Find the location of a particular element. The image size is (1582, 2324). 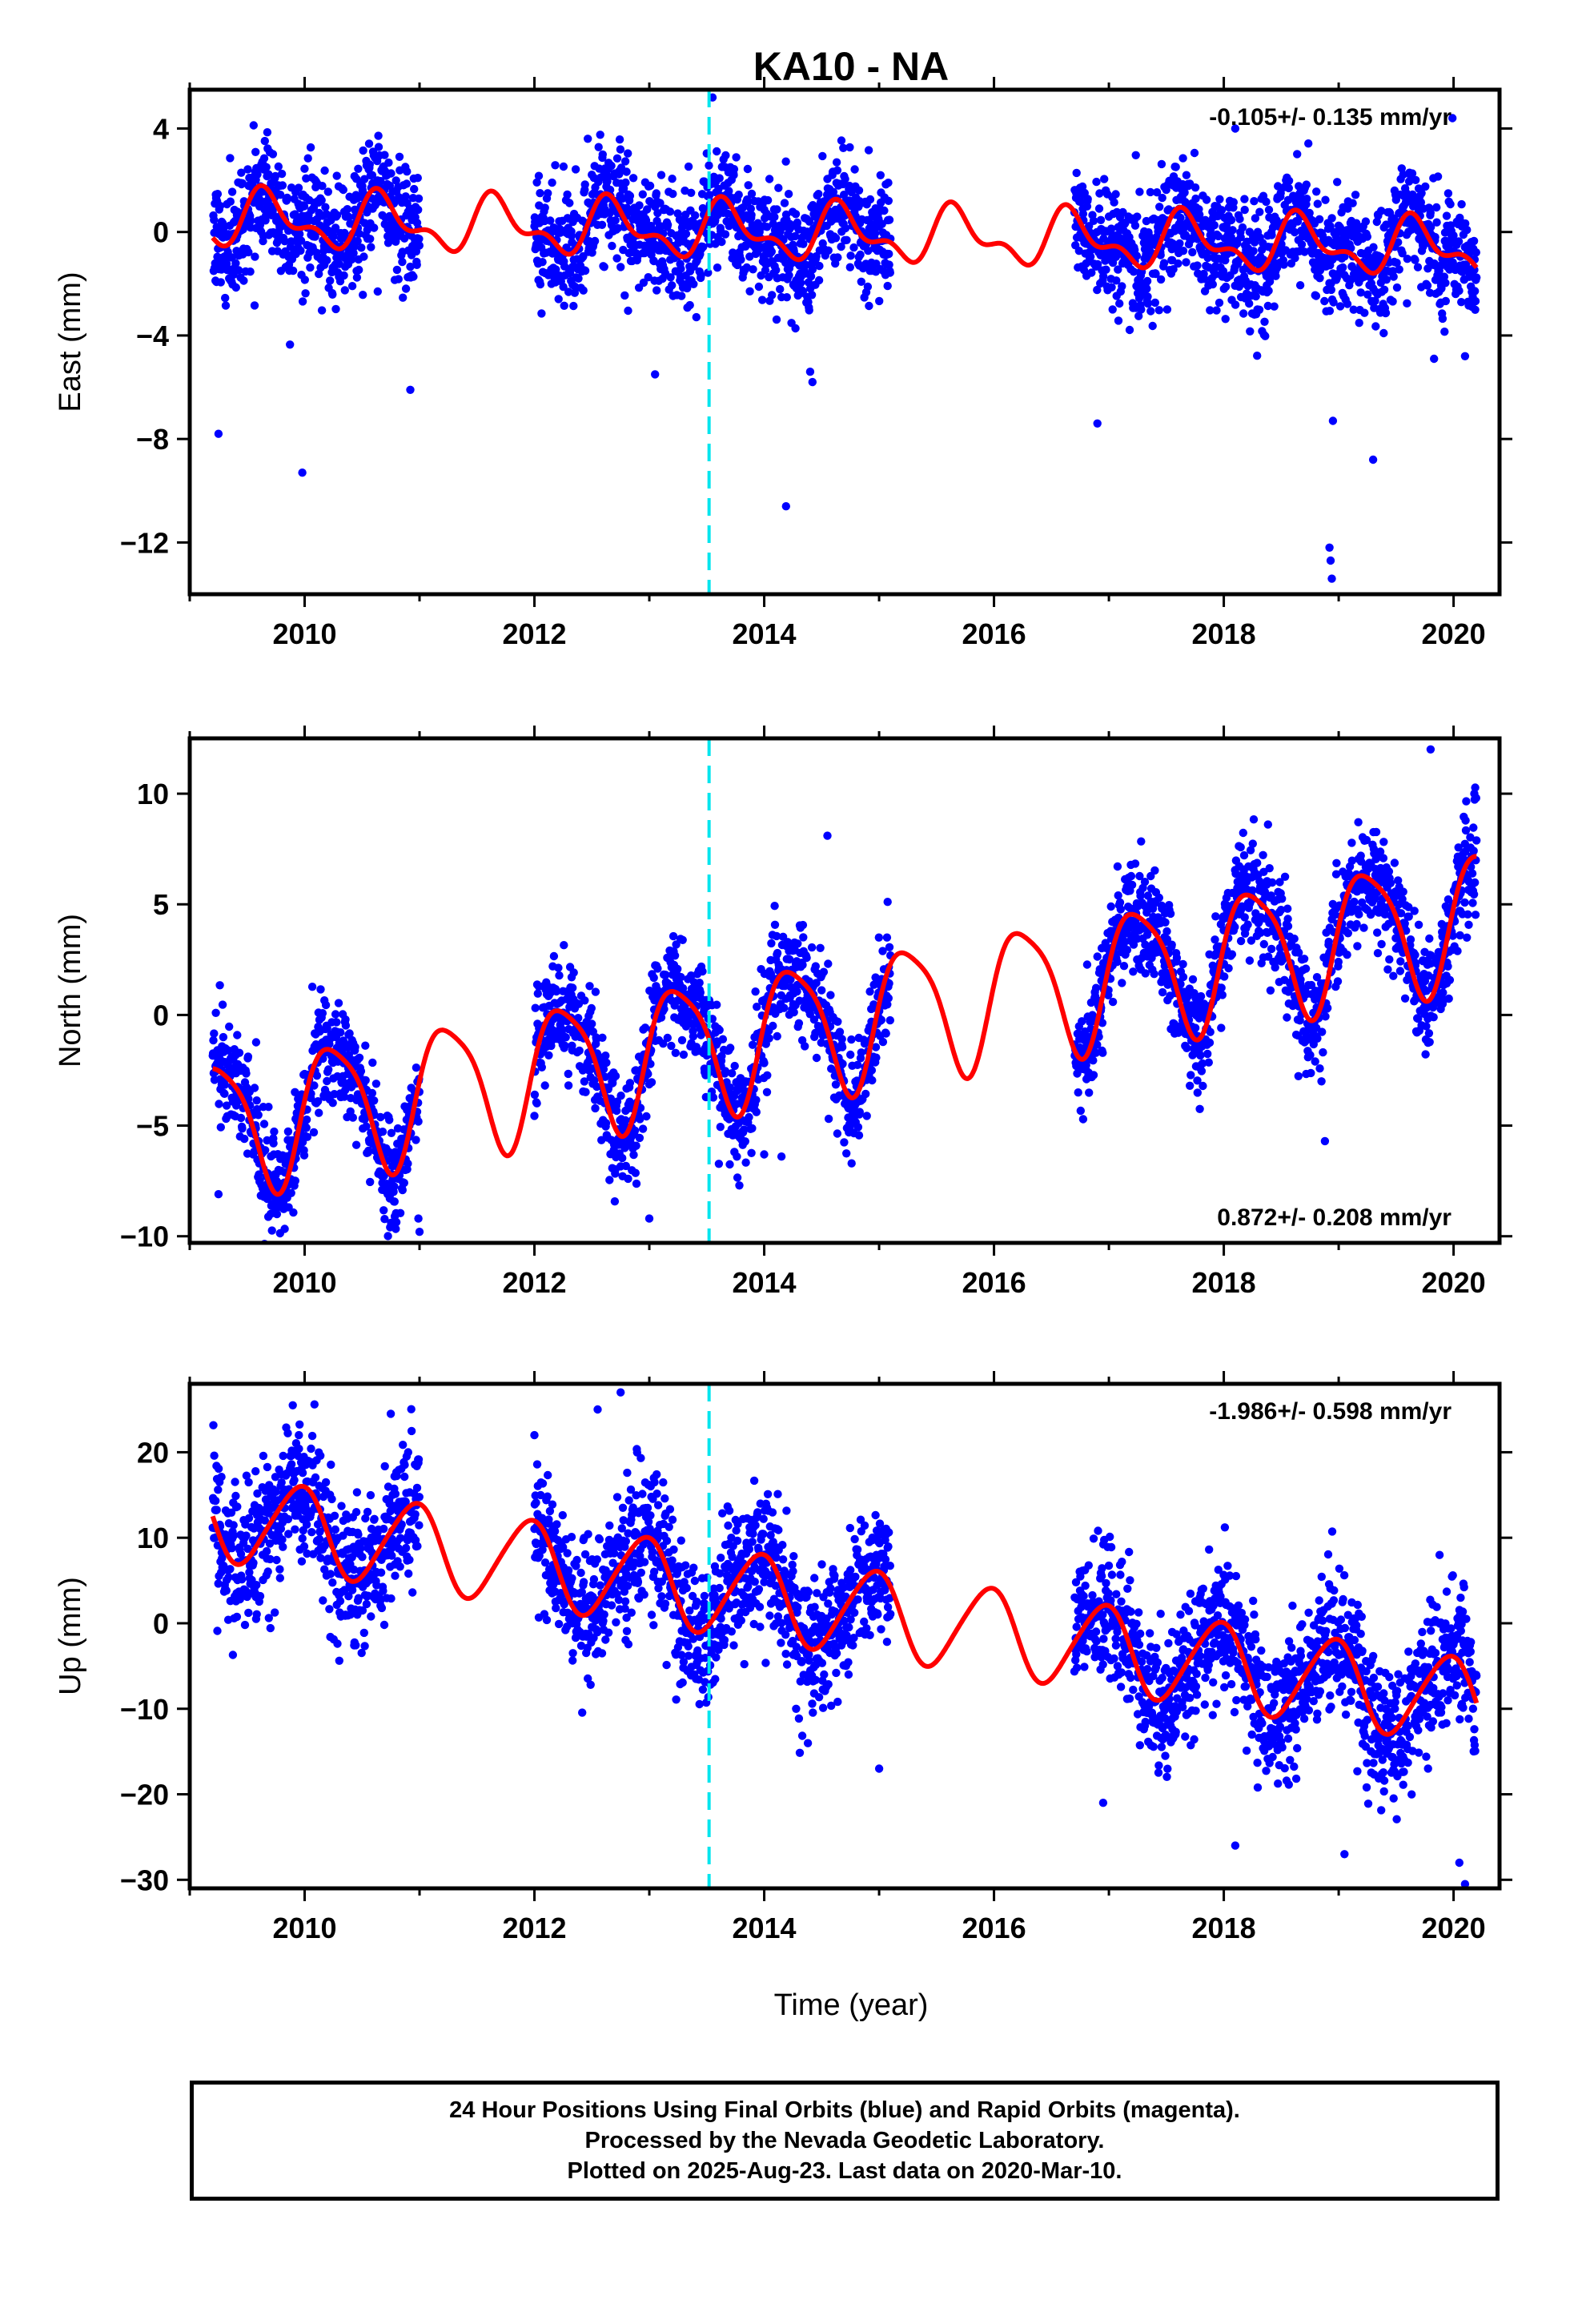

outlier-point is located at coordinates (1235, 128).